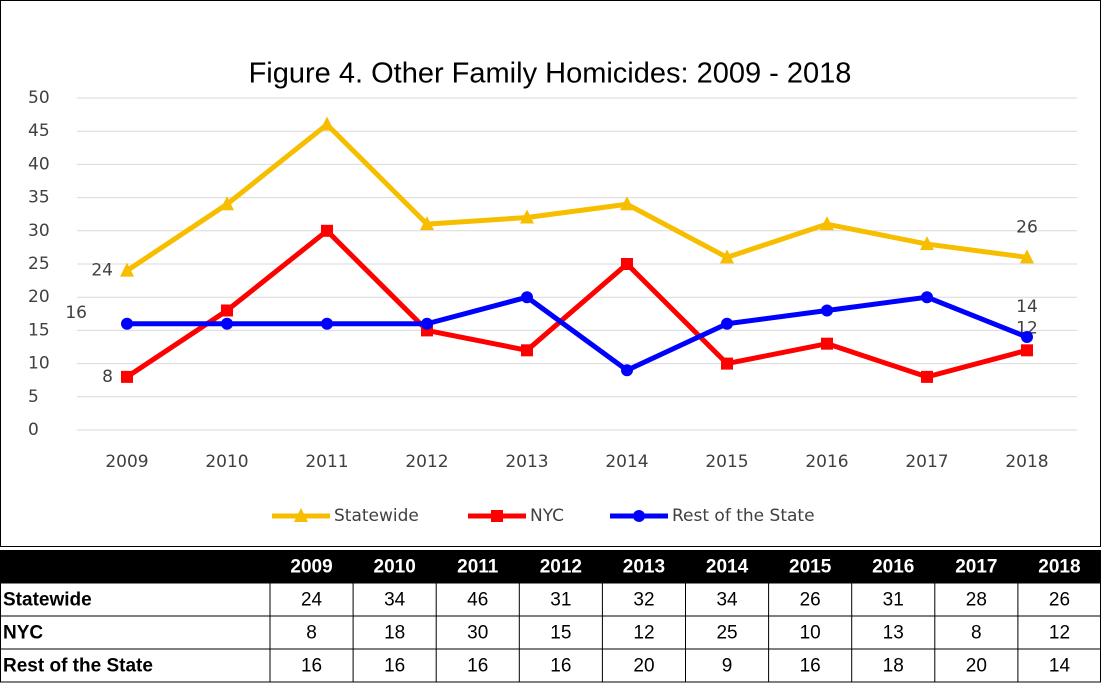  What do you see at coordinates (478, 567) in the screenshot?
I see `table-header: 2011` at bounding box center [478, 567].